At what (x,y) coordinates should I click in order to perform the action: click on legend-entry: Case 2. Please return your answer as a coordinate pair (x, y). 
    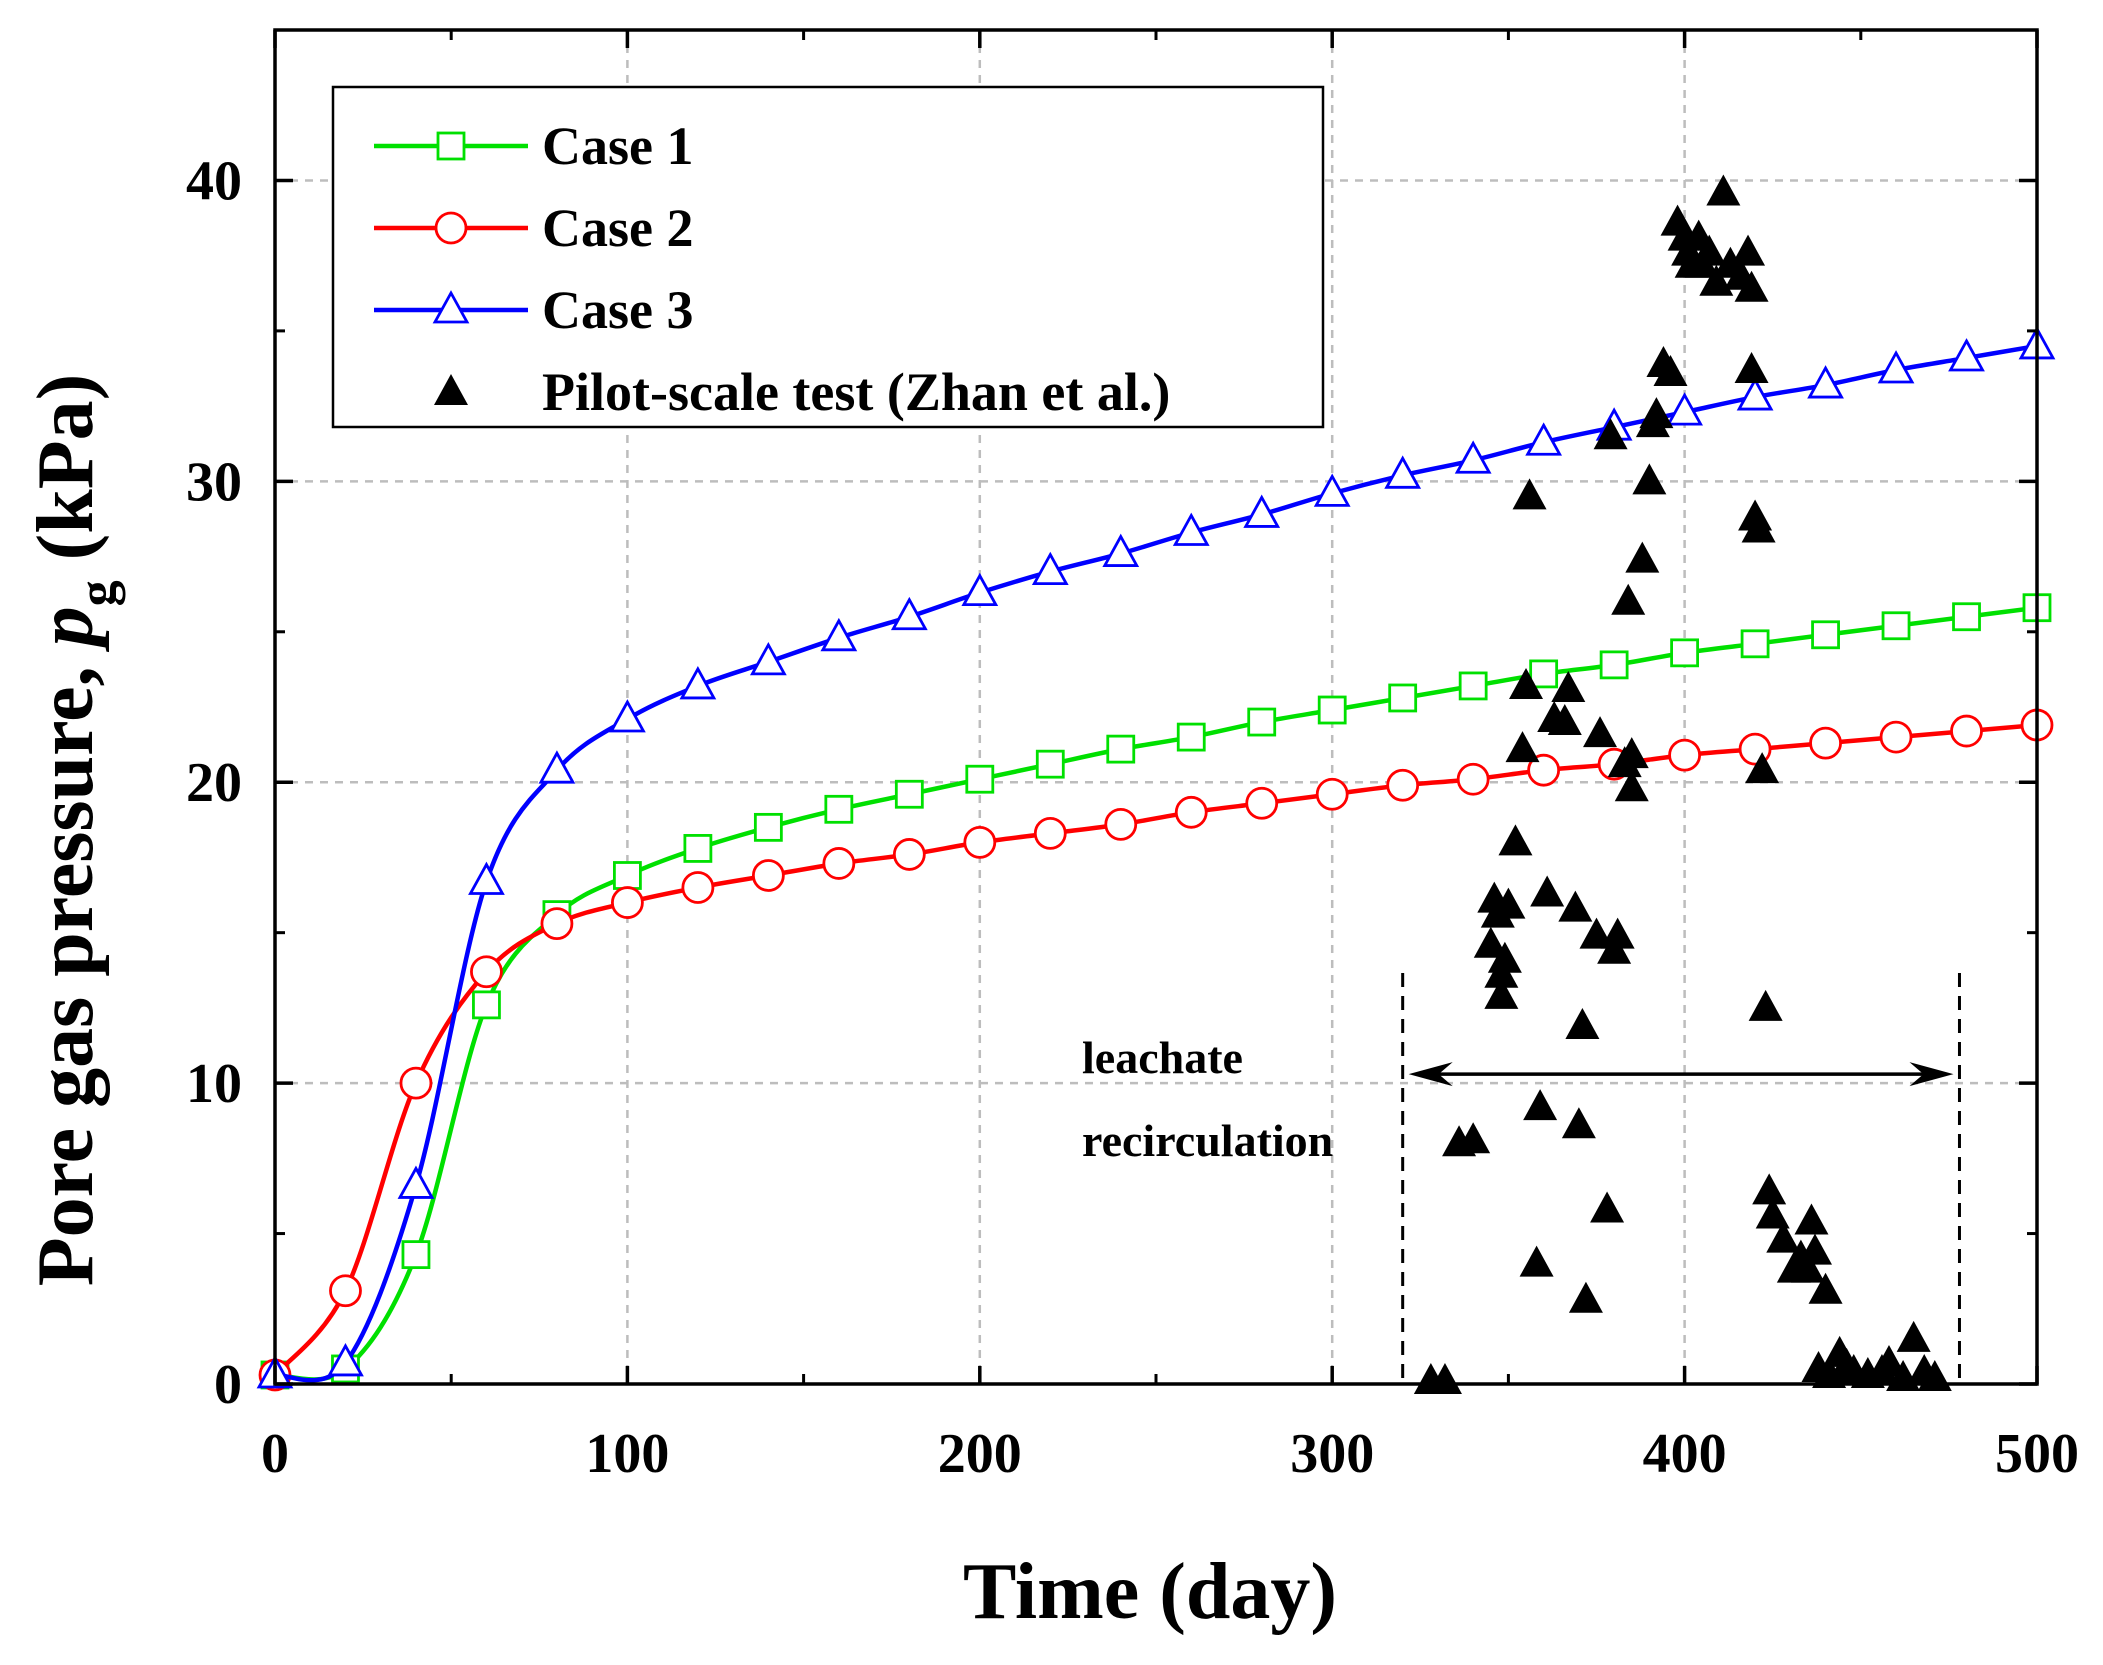
    Looking at the image, I should click on (533, 228).